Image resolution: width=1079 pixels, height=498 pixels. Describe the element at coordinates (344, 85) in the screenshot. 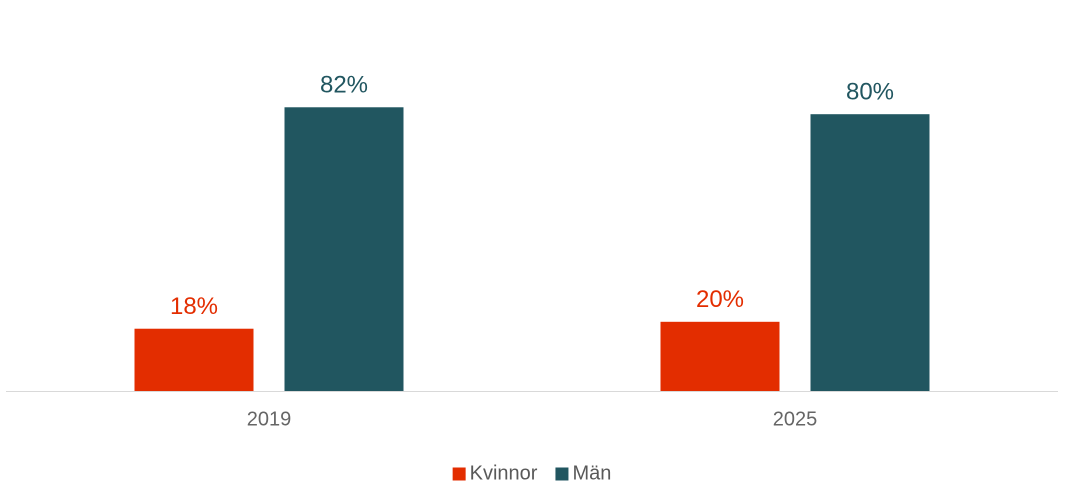

I see `value-label: 82%` at that location.